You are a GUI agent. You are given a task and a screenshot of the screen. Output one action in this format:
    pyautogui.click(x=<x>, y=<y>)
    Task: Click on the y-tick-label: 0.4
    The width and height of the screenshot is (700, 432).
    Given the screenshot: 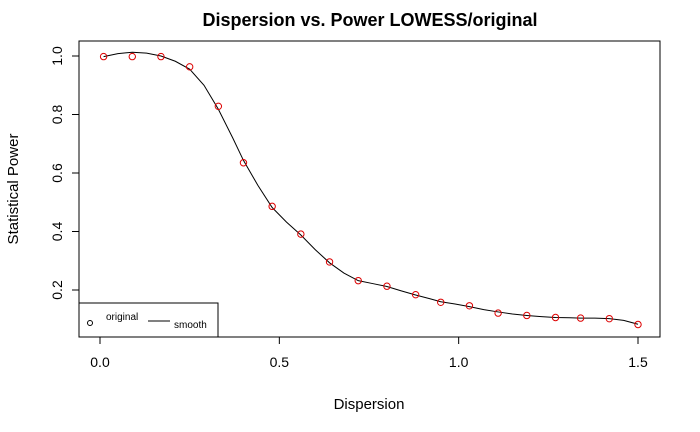 What is the action you would take?
    pyautogui.click(x=57, y=232)
    